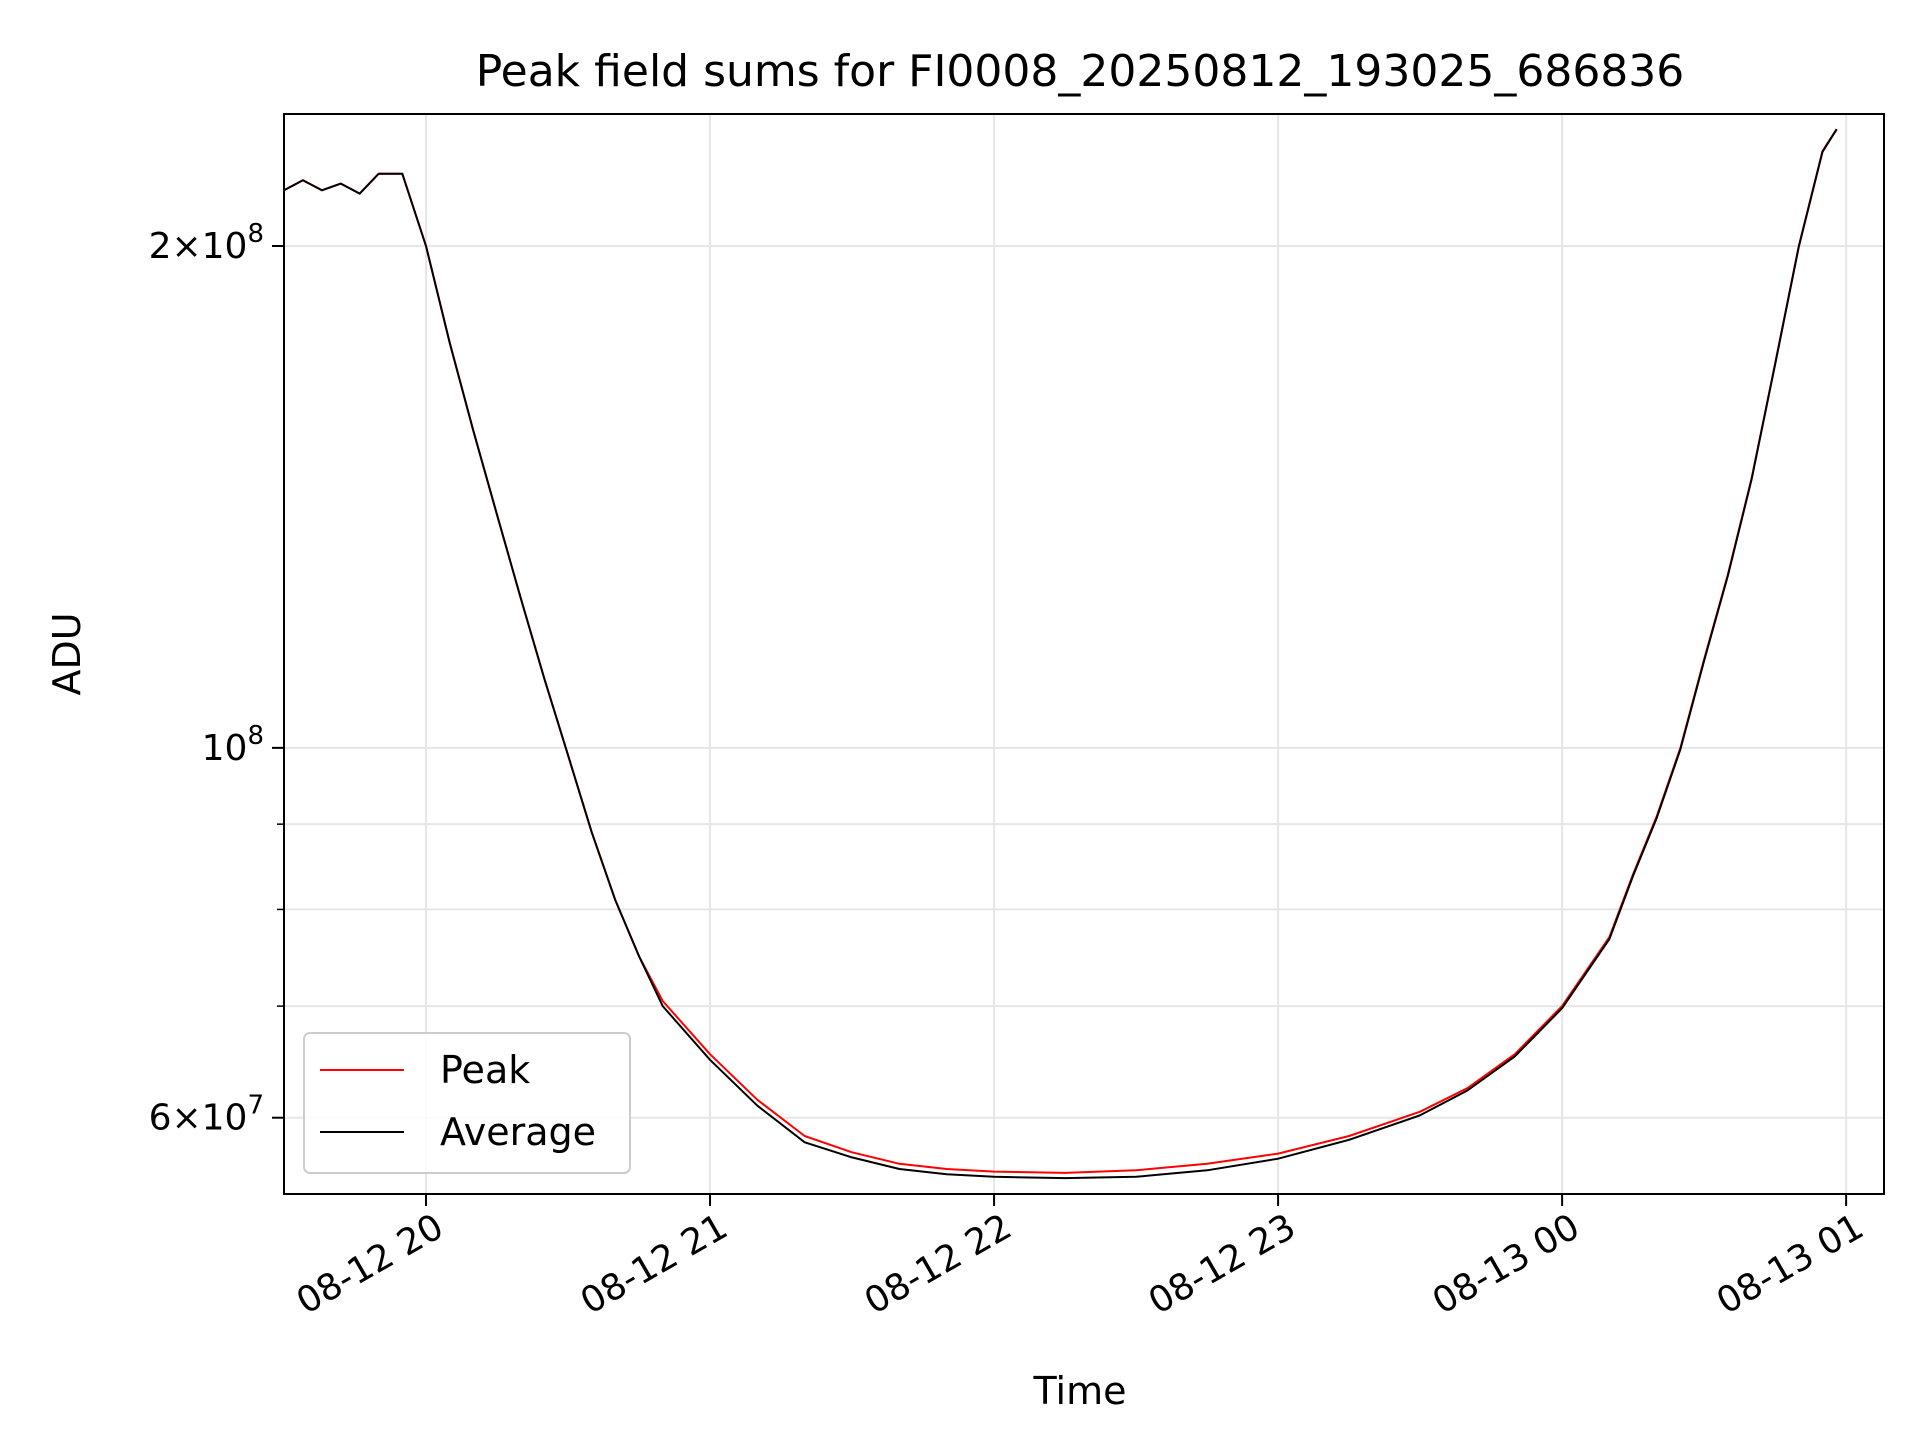 This screenshot has width=1920, height=1440. What do you see at coordinates (1080, 1391) in the screenshot?
I see `x-axis-label: Time` at bounding box center [1080, 1391].